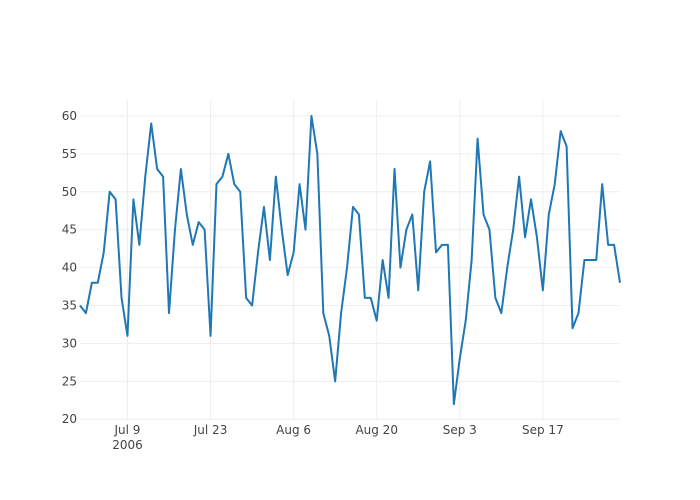 This screenshot has height=500, width=700. I want to click on y-tick-label: 50, so click(69, 192).